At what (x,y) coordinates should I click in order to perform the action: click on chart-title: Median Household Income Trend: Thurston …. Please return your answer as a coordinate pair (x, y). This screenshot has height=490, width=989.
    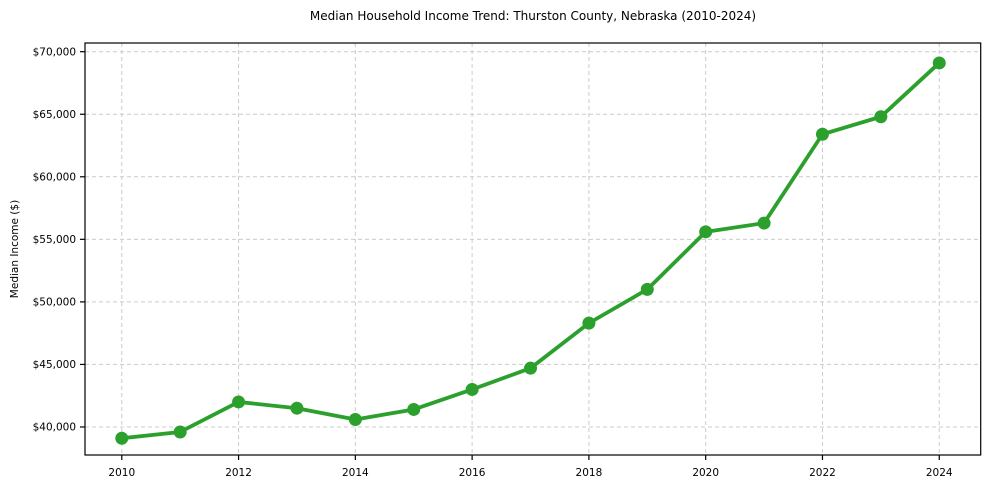
    Looking at the image, I should click on (533, 16).